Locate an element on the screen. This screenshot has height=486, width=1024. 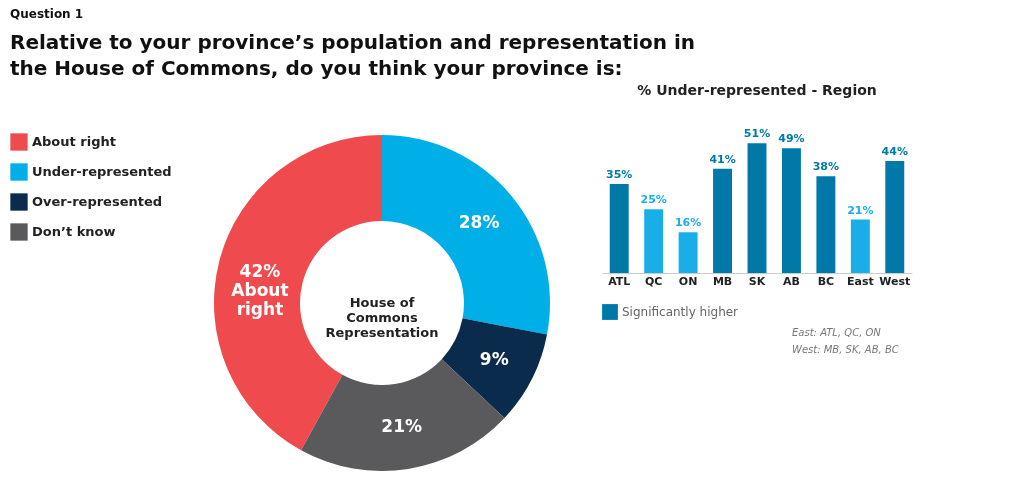
x-tick-label: MB is located at coordinates (722, 281).